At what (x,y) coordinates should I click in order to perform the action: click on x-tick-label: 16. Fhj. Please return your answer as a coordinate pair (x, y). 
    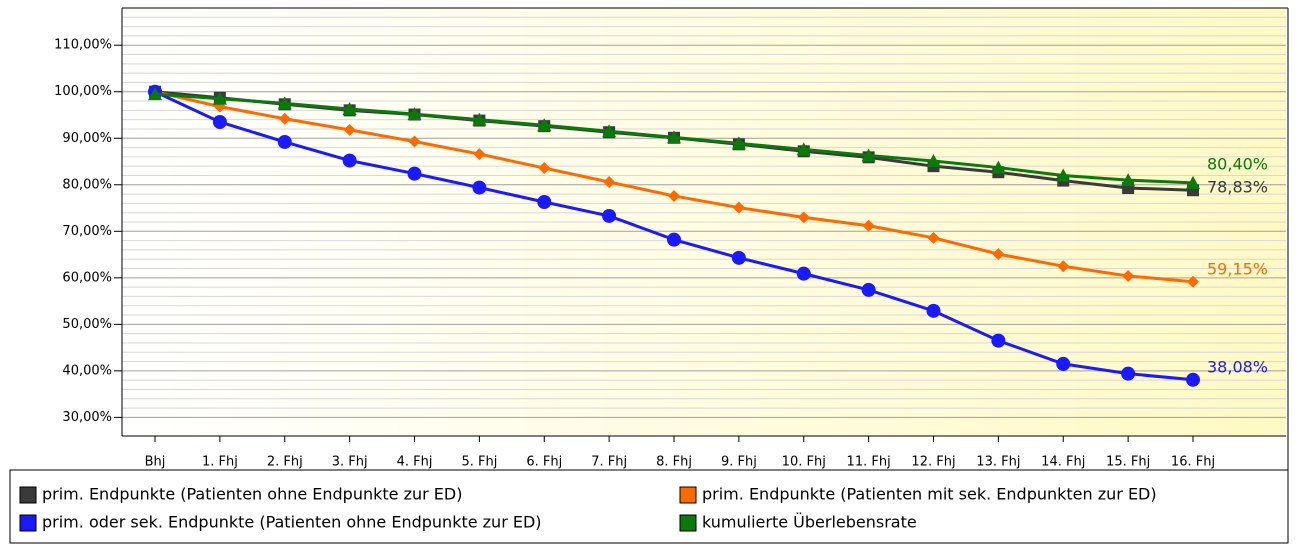
    Looking at the image, I should click on (1193, 462).